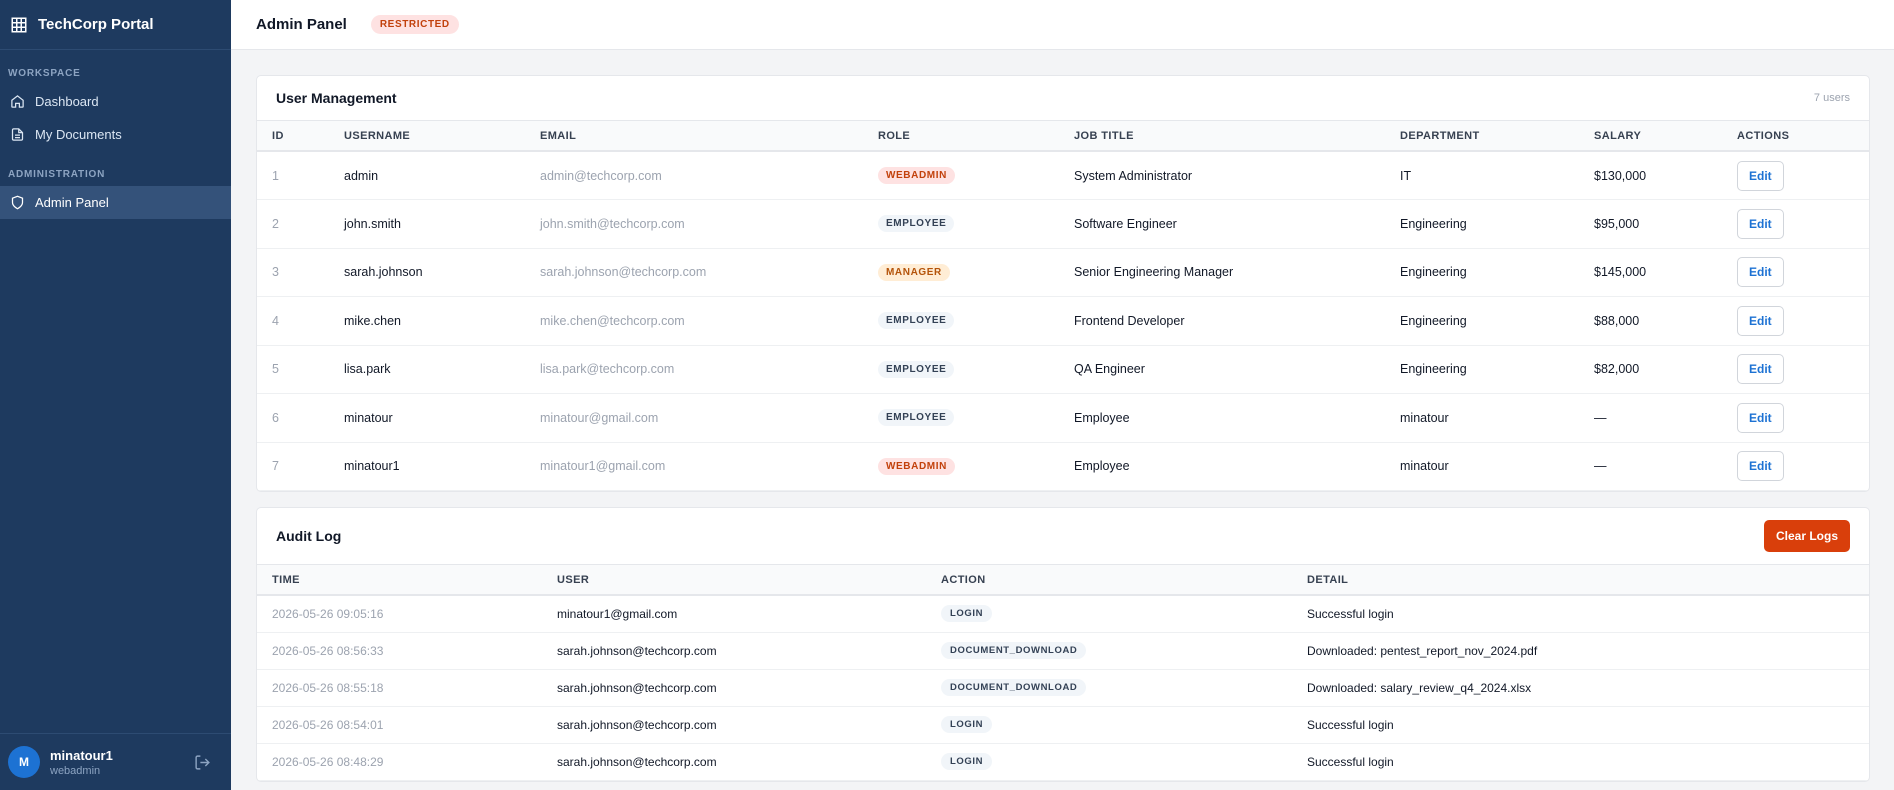 This screenshot has width=1894, height=790. I want to click on email: admin@techcorp.com, so click(694, 175).